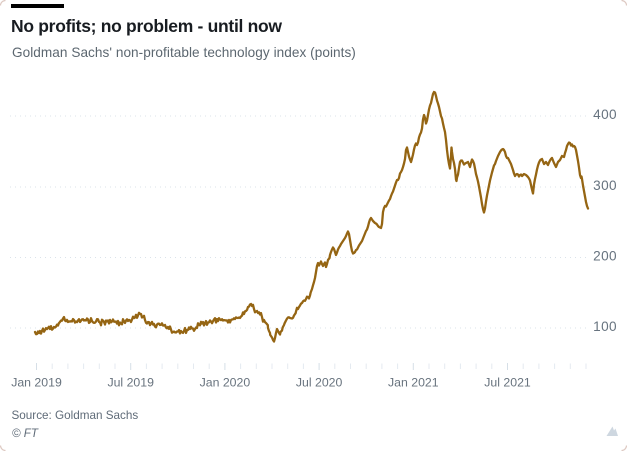 This screenshot has width=627, height=451. What do you see at coordinates (413, 383) in the screenshot?
I see `svg-text: Jan 2021` at bounding box center [413, 383].